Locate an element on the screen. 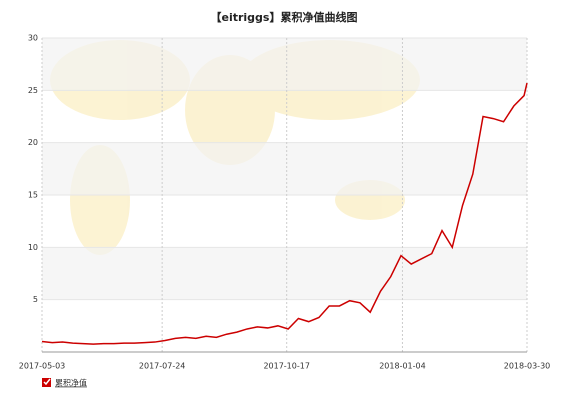 Image resolution: width=568 pixels, height=401 pixels. y-tick-label: 30 is located at coordinates (33, 38).